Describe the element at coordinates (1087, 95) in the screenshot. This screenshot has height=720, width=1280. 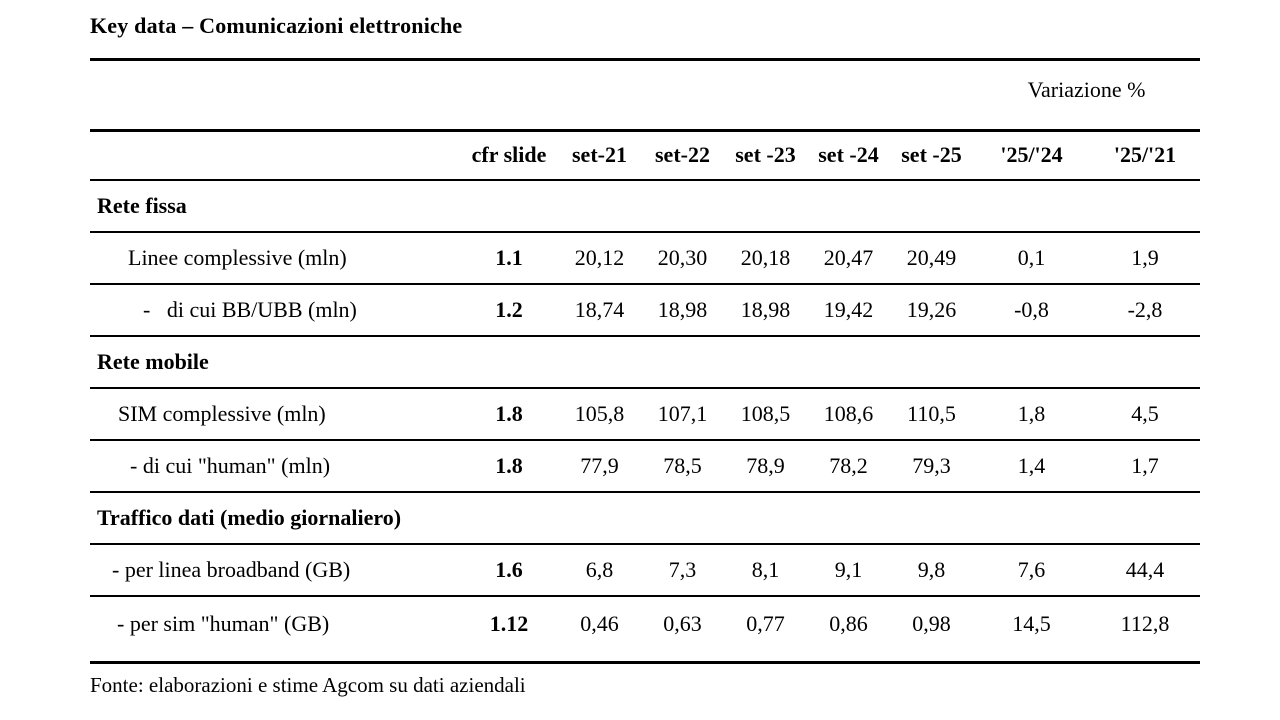
I see `variazione-header: Variazione %` at that location.